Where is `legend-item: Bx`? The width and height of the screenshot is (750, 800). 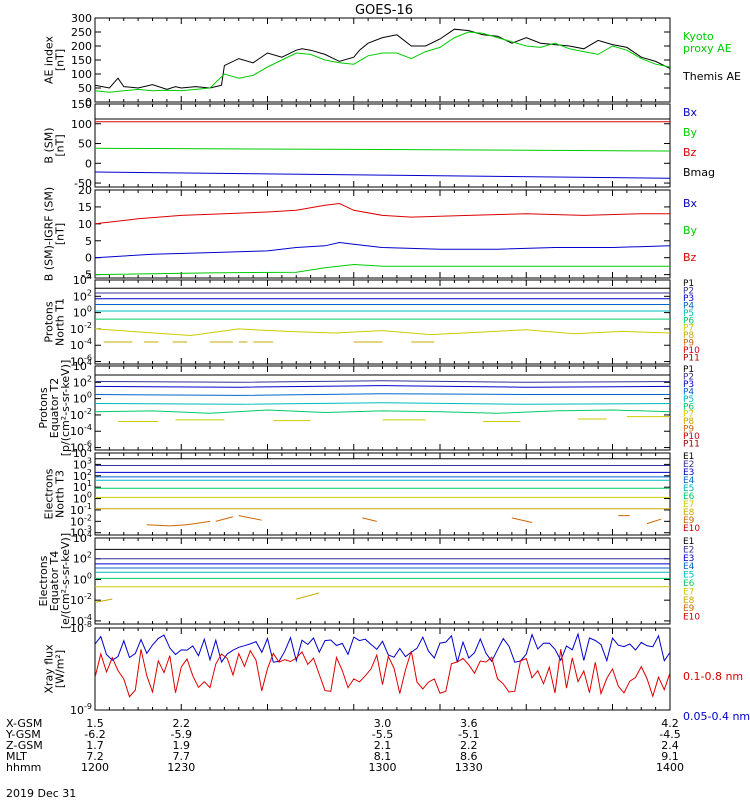 legend-item: Bx is located at coordinates (690, 112).